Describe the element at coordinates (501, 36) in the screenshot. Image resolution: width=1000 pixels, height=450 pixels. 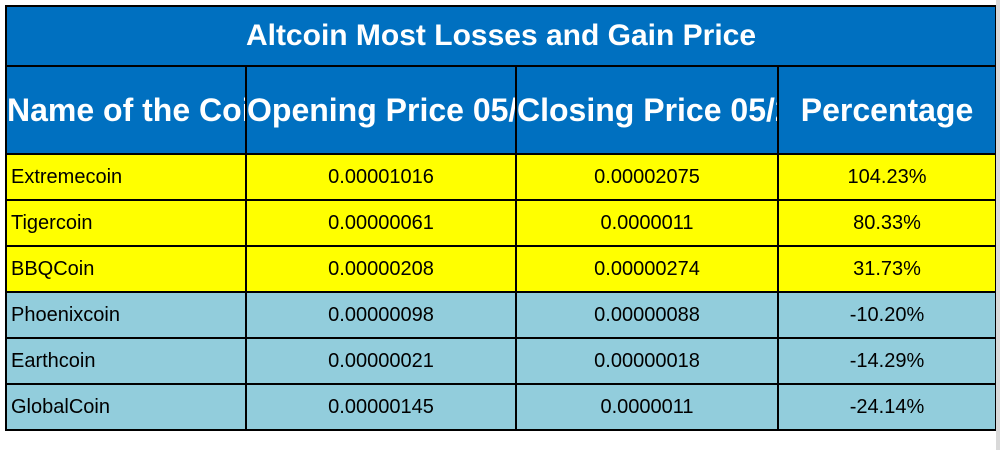
I see `table-title: Altcoin Most Losses and Gain Price` at that location.